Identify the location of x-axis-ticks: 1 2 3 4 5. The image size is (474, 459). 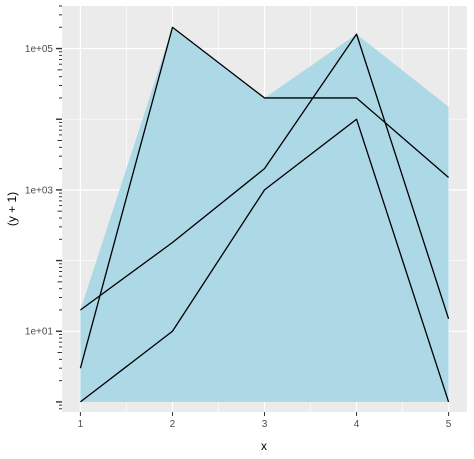
(265, 421).